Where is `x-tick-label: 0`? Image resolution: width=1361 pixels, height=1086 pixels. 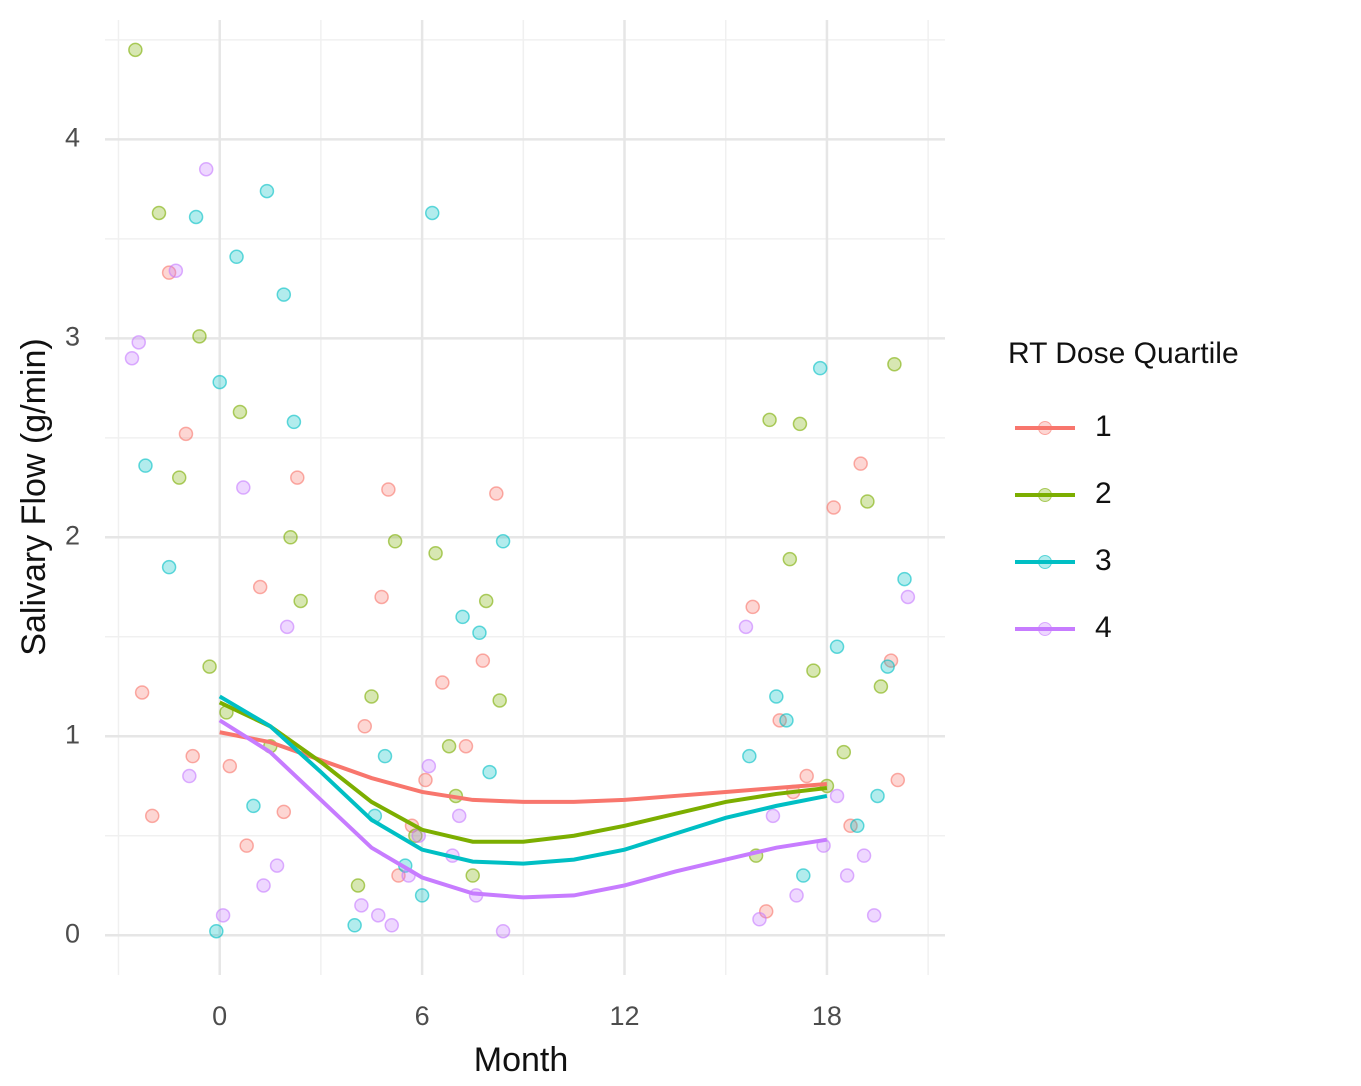
x-tick-label: 0 is located at coordinates (219, 1016).